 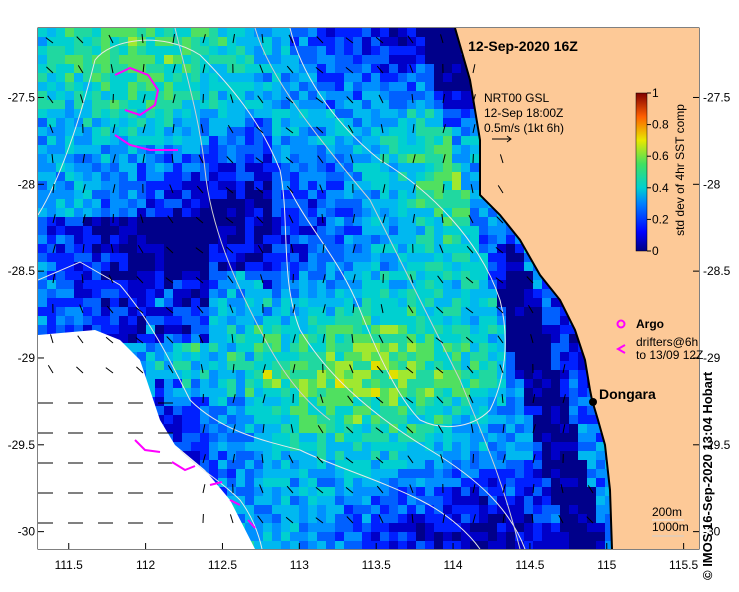 I want to click on argo-label: Argo, so click(x=650, y=324).